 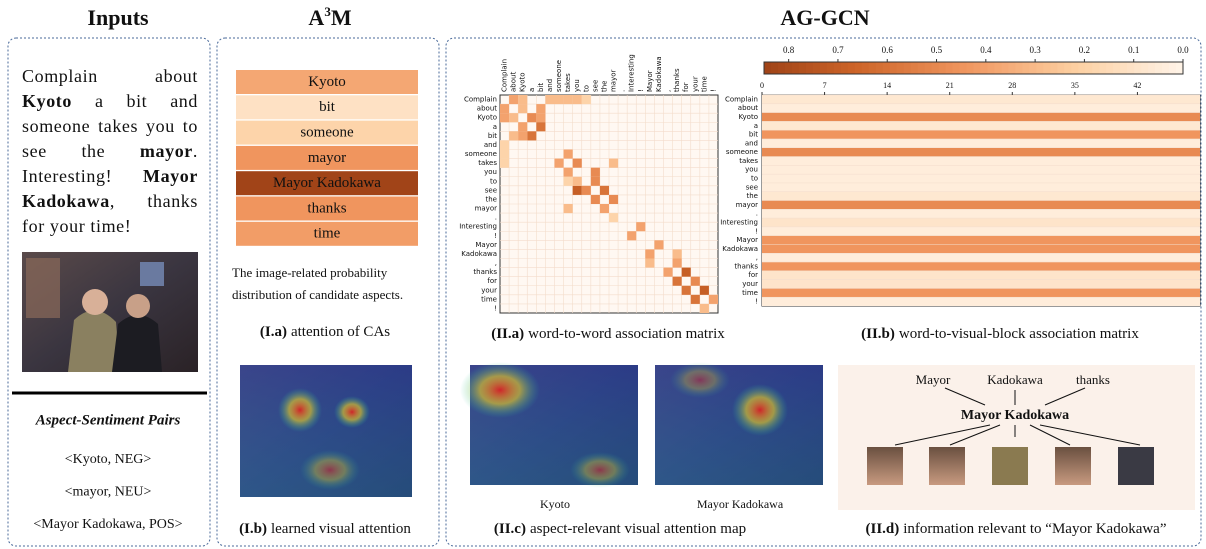 I want to click on colorbar-frame, so click(x=973, y=68).